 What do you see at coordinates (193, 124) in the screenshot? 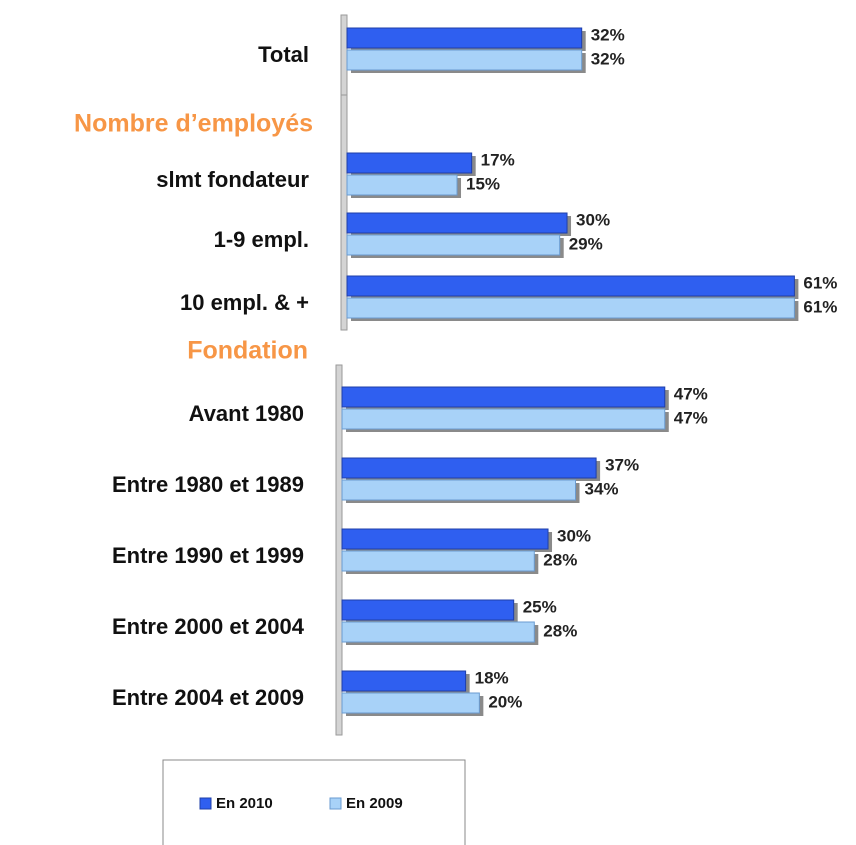
I see `section-title: Nombre d’employés` at bounding box center [193, 124].